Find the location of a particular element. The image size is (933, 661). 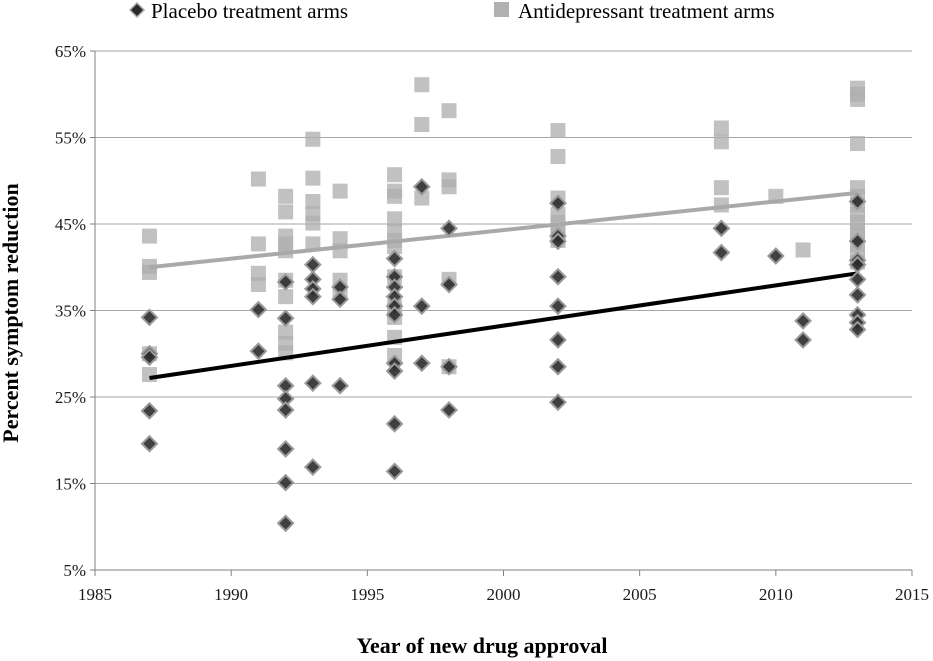

y-tick-label: 25% is located at coordinates (70, 397).